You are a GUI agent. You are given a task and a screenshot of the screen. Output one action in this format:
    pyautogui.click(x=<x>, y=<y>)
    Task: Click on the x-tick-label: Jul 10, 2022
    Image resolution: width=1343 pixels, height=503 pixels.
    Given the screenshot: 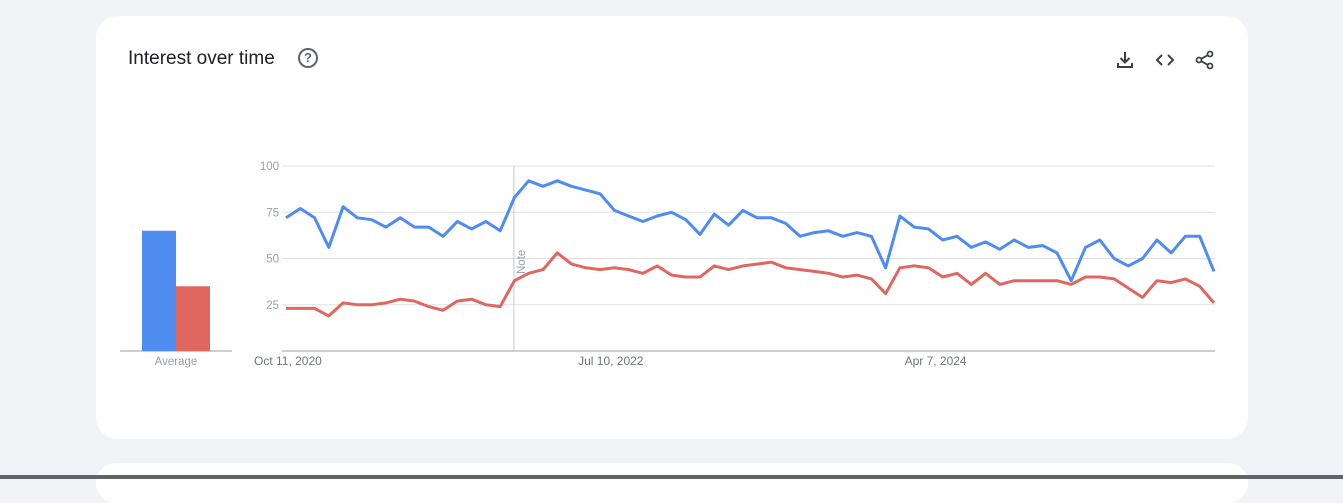 What is the action you would take?
    pyautogui.click(x=611, y=361)
    